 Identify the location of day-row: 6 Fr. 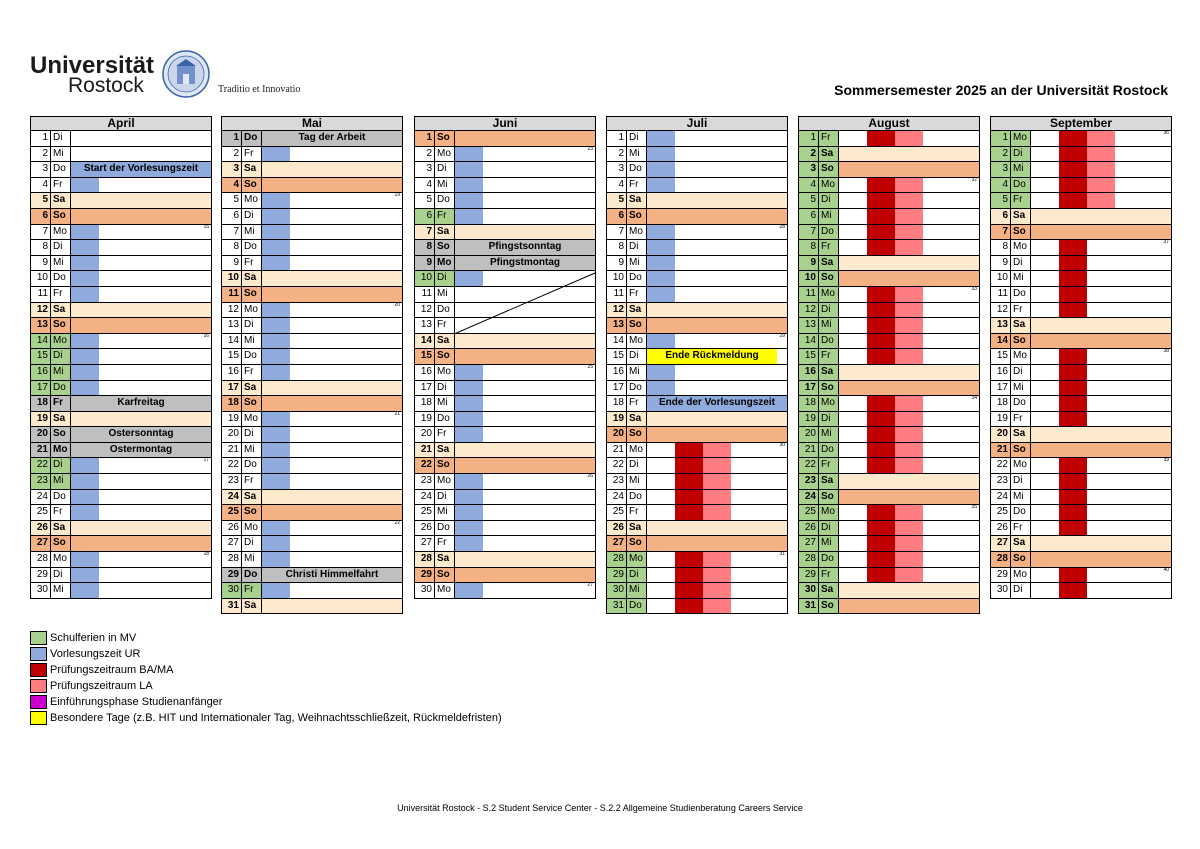
(505, 216).